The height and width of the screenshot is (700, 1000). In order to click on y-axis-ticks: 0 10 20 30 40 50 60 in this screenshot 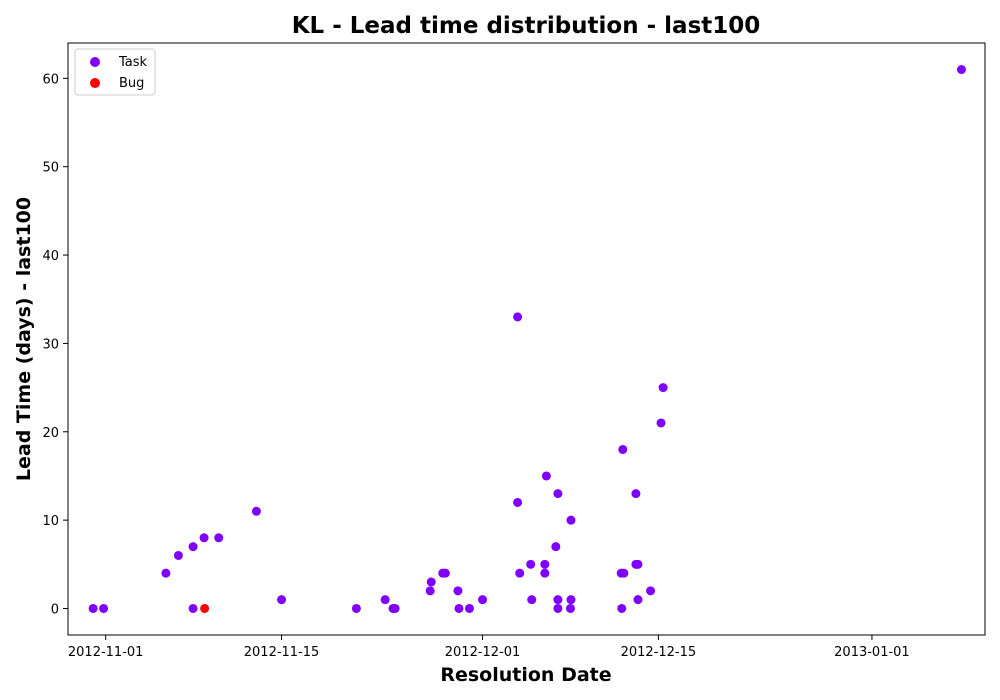, I will do `click(55, 344)`.